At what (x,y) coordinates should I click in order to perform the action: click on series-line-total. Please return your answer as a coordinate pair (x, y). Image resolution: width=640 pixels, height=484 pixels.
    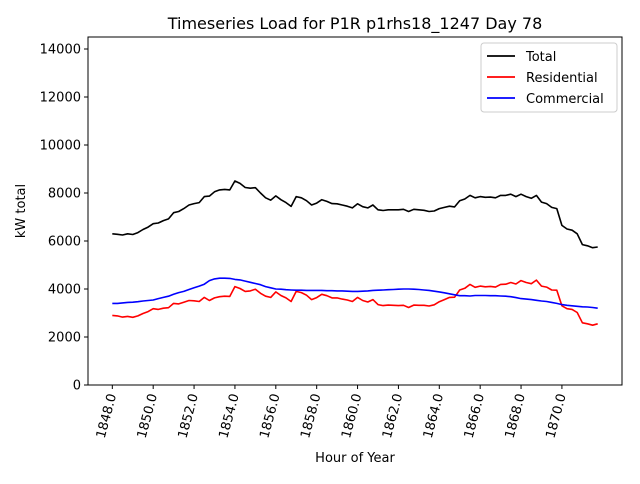
    Looking at the image, I should click on (355, 214).